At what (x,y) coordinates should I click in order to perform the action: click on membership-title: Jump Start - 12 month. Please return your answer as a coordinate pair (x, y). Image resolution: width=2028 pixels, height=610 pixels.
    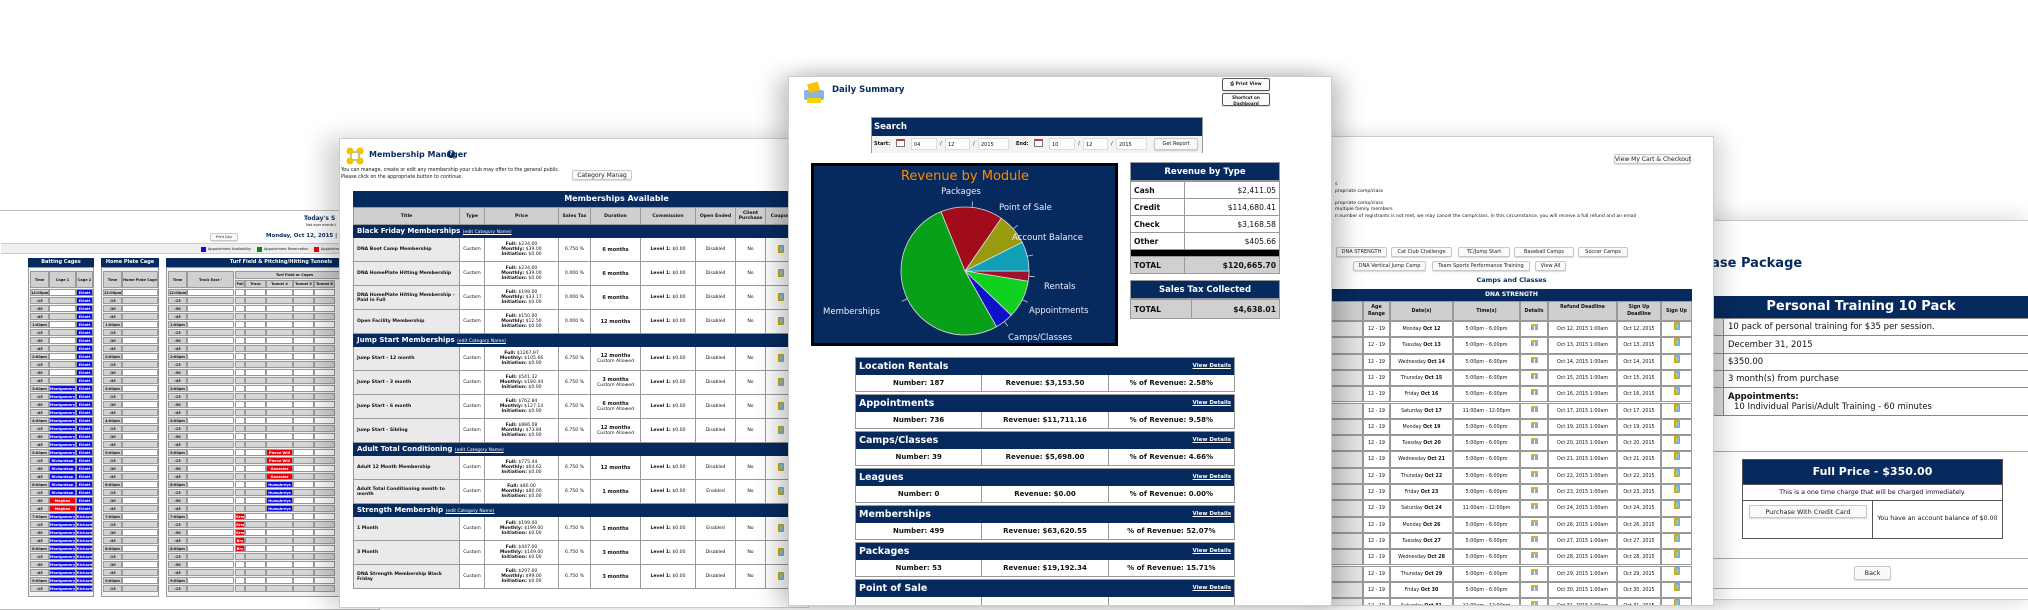
    Looking at the image, I should click on (407, 359).